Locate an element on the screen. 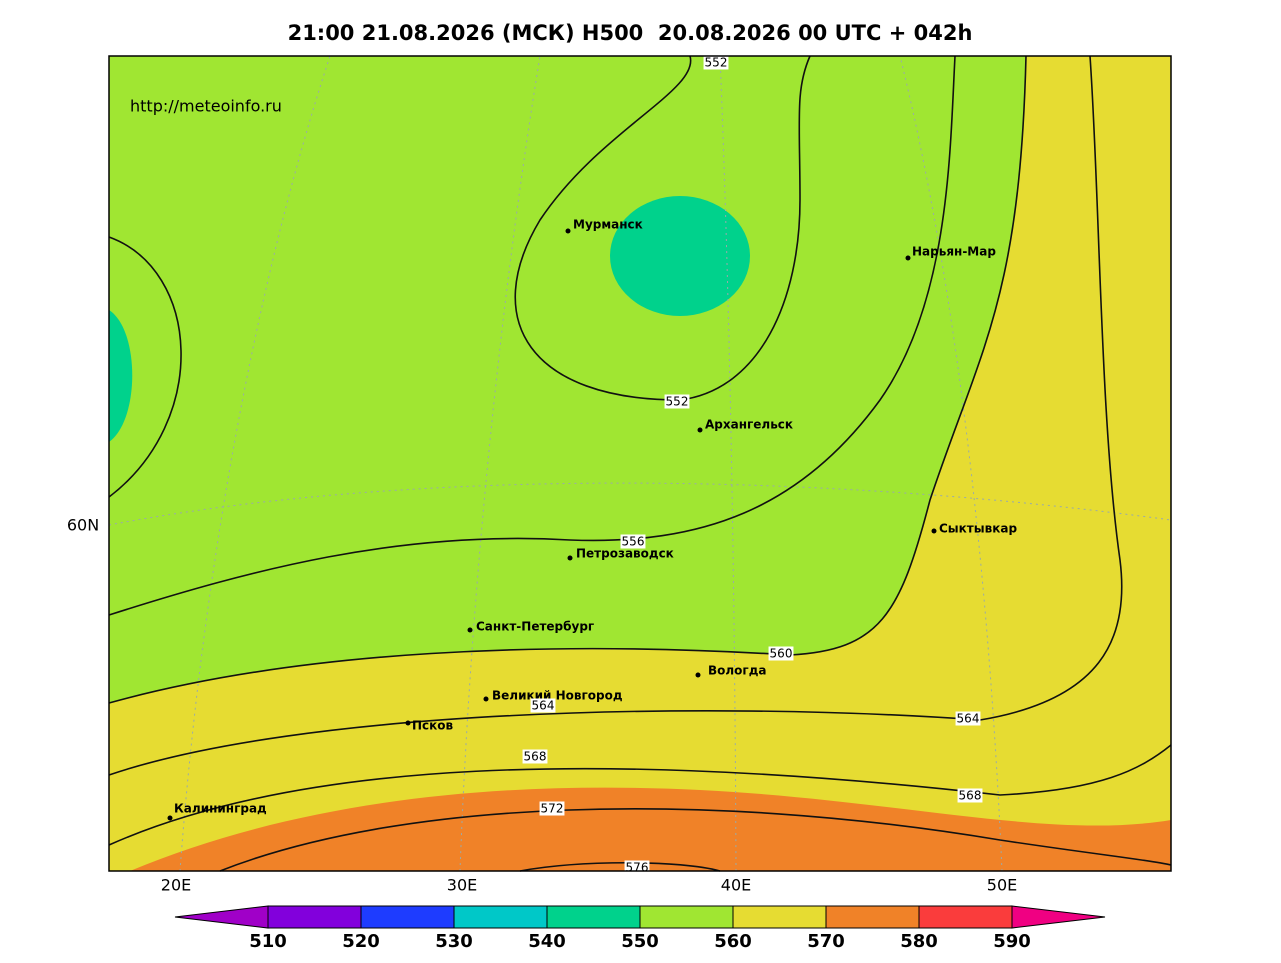  city-label: Санкт-Петербург is located at coordinates (535, 627).